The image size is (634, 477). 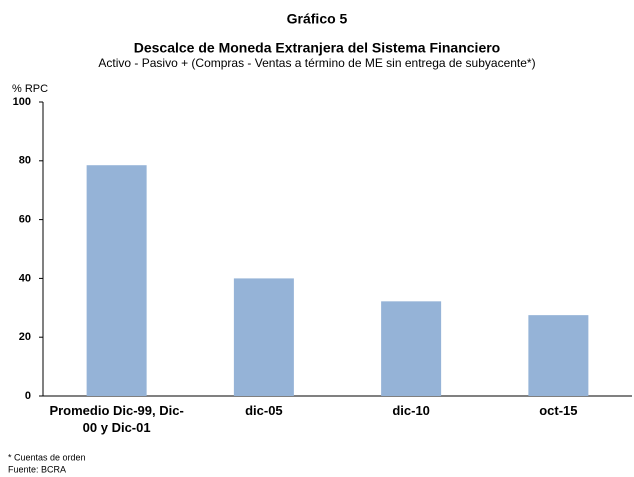 What do you see at coordinates (317, 19) in the screenshot?
I see `chart-title: Gráfico 5` at bounding box center [317, 19].